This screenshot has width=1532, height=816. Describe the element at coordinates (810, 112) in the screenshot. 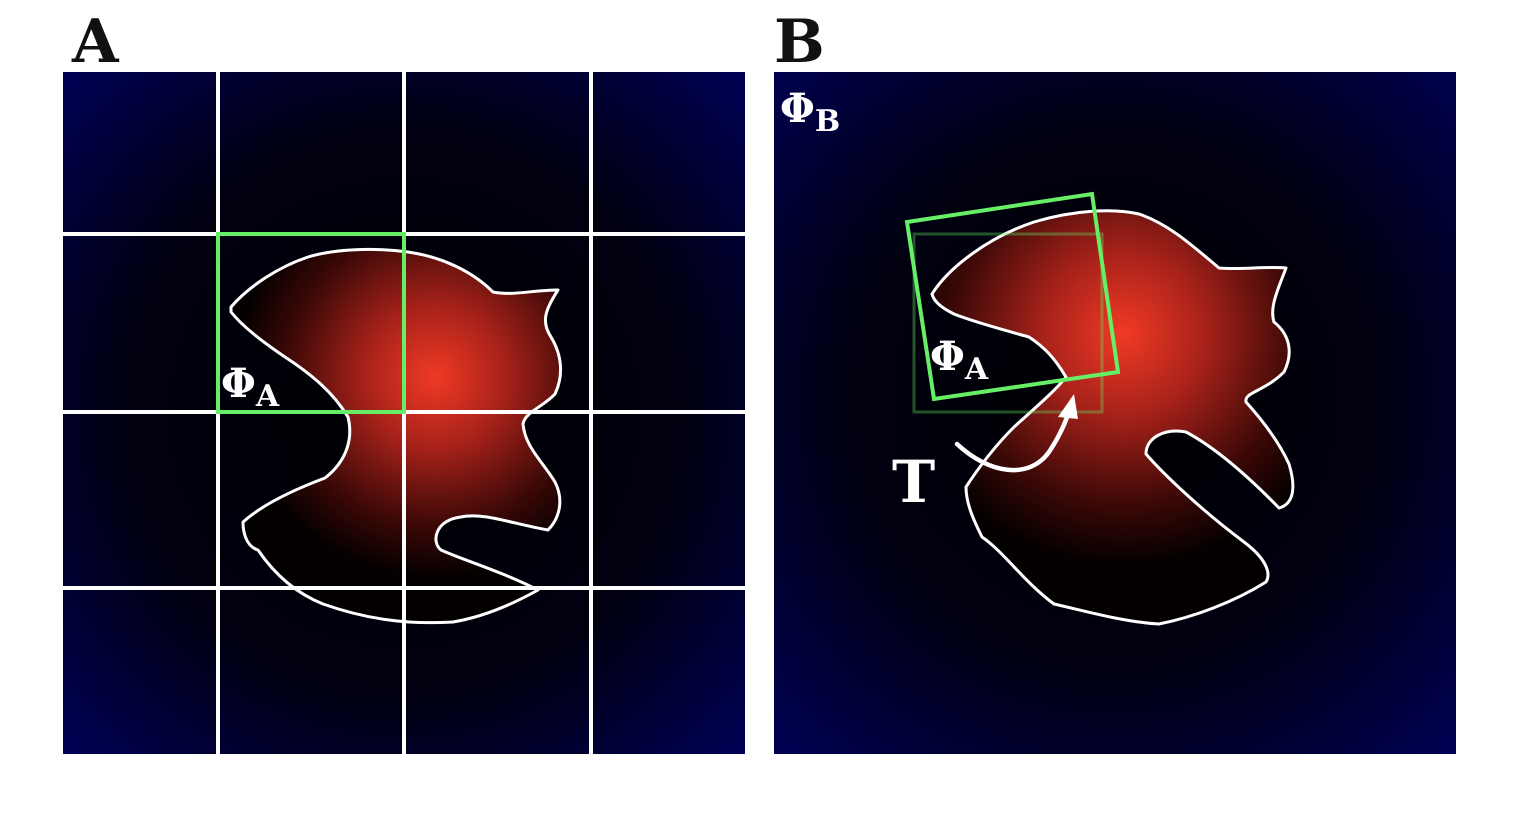

I see `phi-b-label: ΦB` at that location.